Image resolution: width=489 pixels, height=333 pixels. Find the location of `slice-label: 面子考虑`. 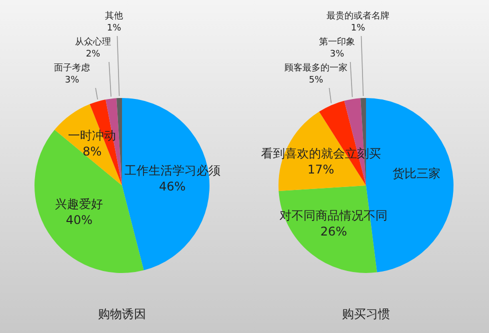

slice-label: 面子考虑 is located at coordinates (72, 68).